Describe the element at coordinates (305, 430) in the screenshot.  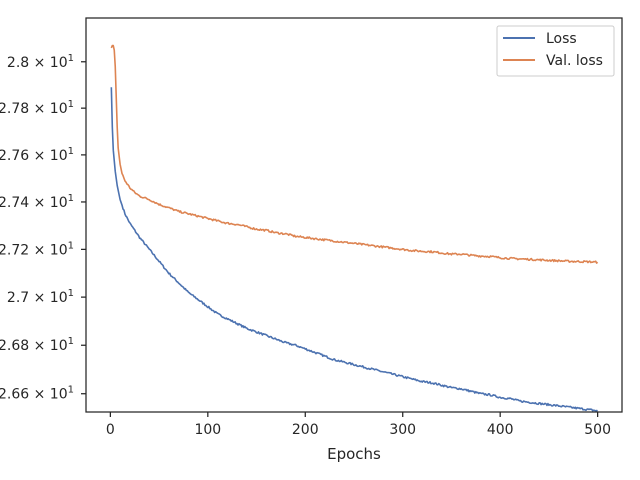
I see `x-tick-label: 200` at that location.